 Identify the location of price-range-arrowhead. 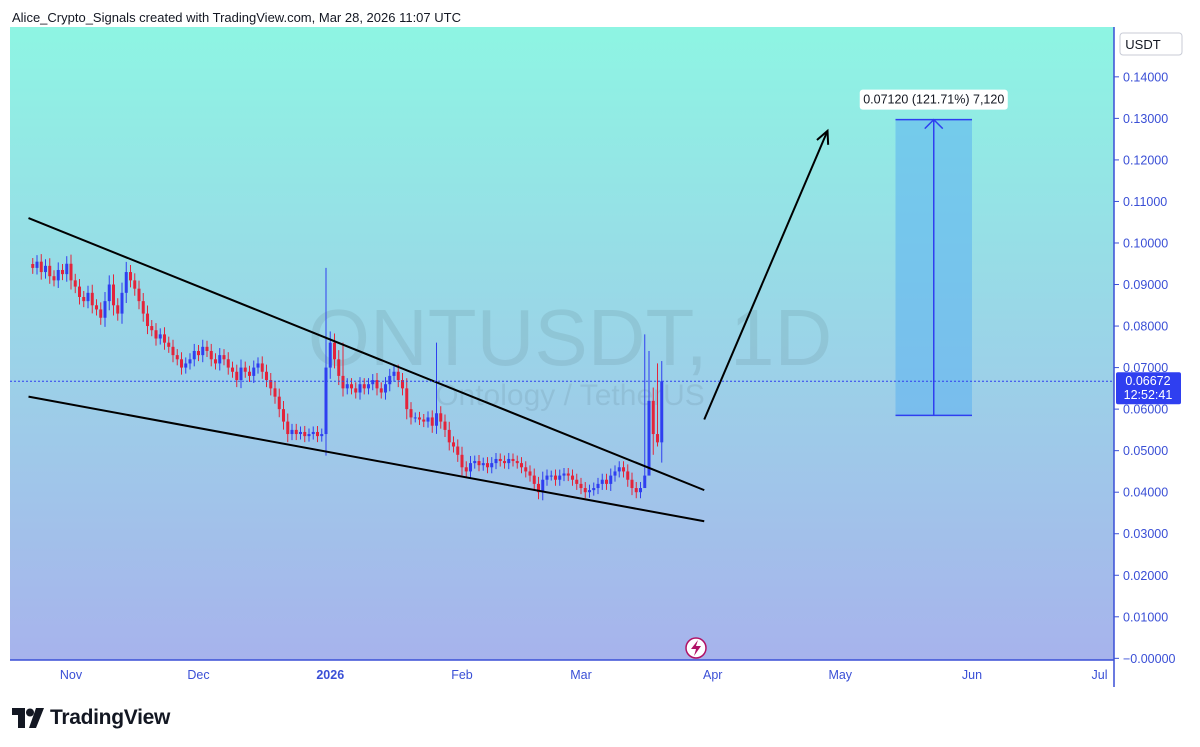
(934, 124).